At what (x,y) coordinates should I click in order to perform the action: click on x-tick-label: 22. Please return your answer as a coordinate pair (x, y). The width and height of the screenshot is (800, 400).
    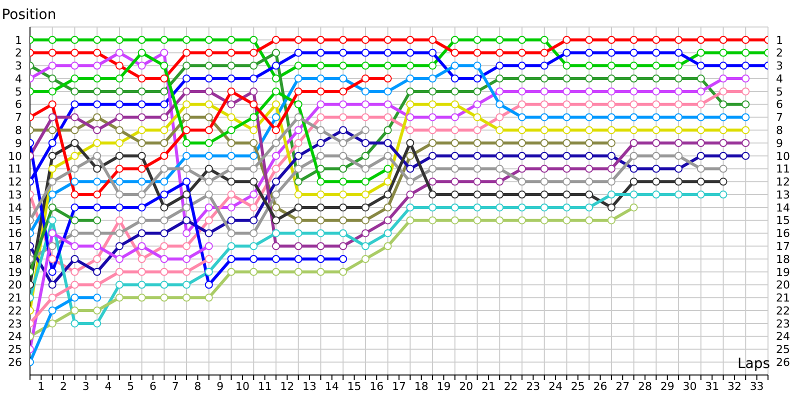
    Looking at the image, I should click on (511, 386).